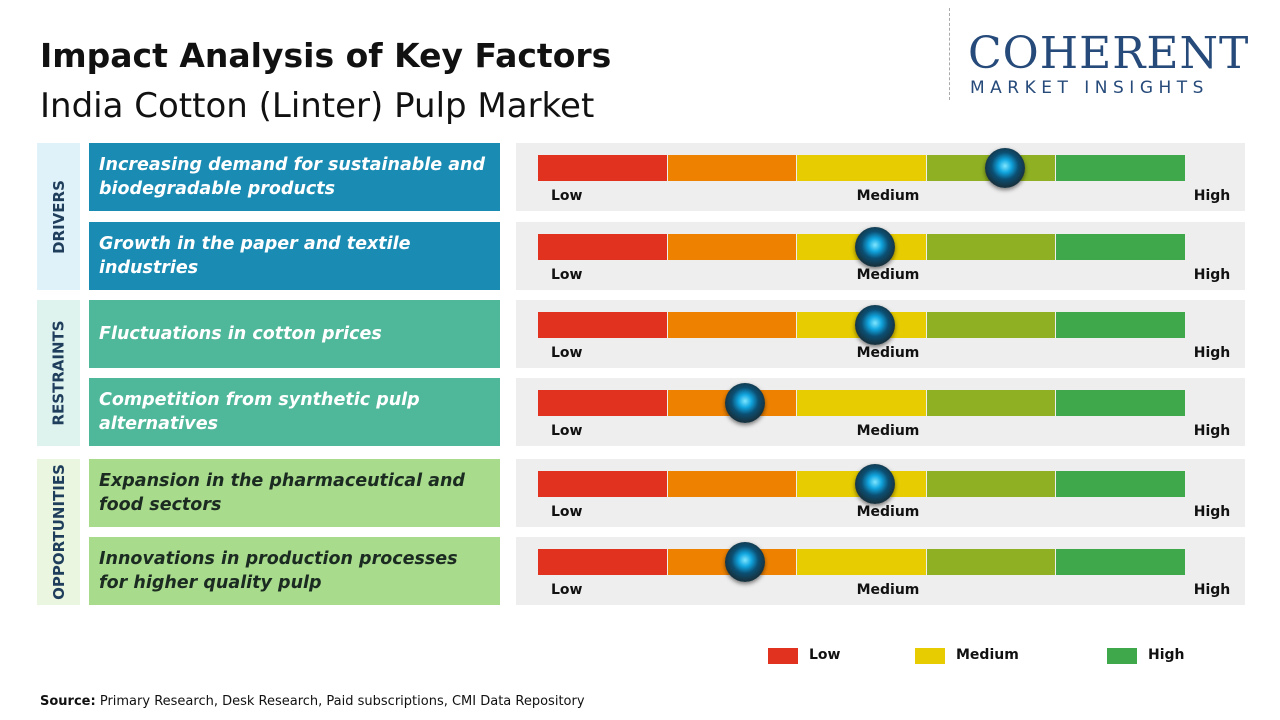 The image size is (1280, 720). What do you see at coordinates (987, 655) in the screenshot?
I see `legend-label: Medium` at bounding box center [987, 655].